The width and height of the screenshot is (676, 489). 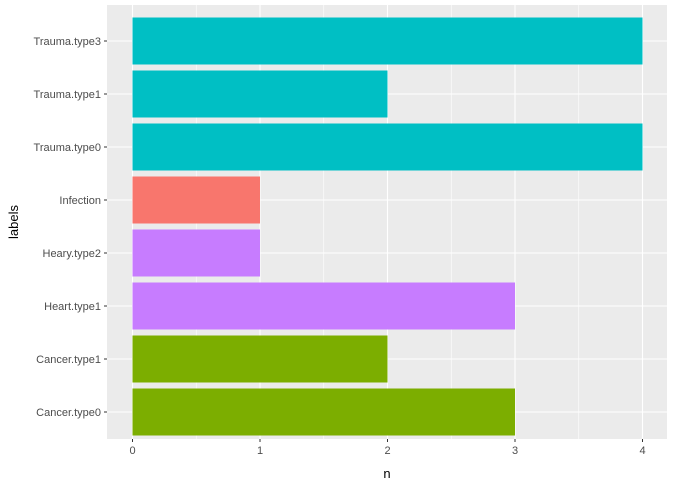 What do you see at coordinates (68, 360) in the screenshot?
I see `y-tick-label: Cancer.type1` at bounding box center [68, 360].